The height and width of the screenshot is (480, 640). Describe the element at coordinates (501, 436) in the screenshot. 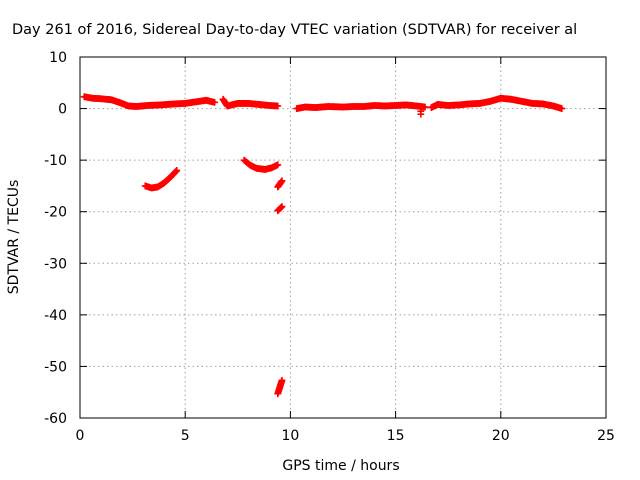

I see `x-tick-label: 20` at that location.